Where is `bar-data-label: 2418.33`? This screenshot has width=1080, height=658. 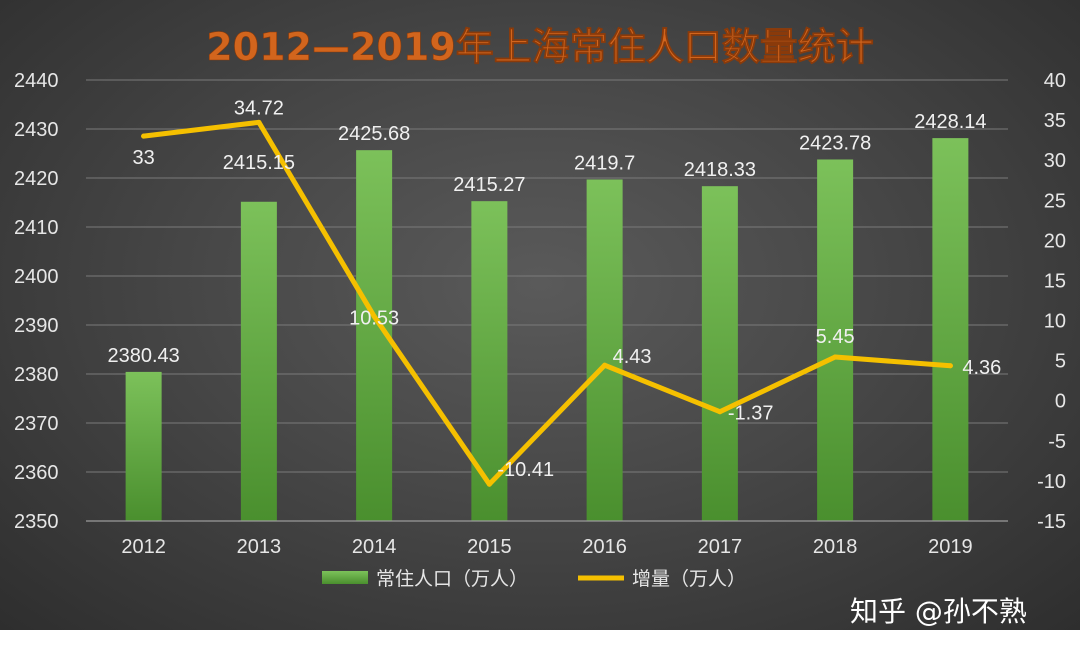 bar-data-label: 2418.33 is located at coordinates (720, 170).